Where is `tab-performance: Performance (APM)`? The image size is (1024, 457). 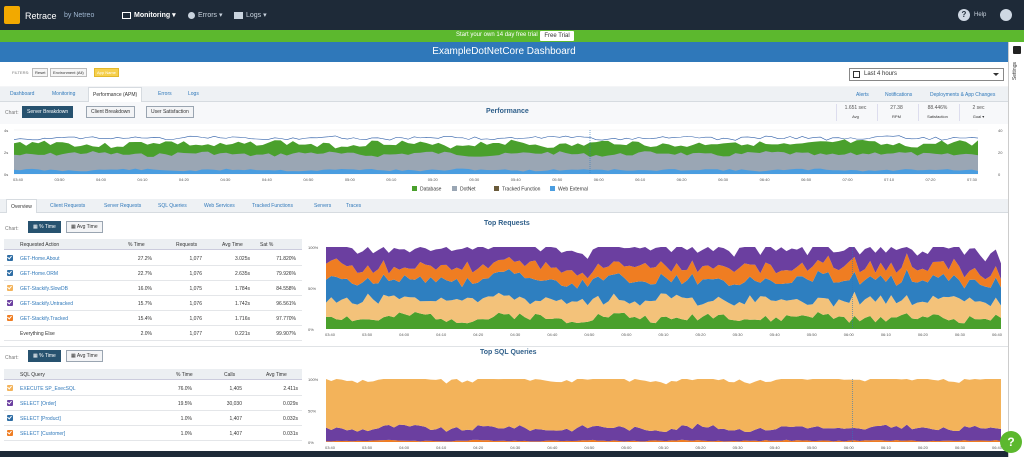 tab-performance: Performance (APM) is located at coordinates (115, 94).